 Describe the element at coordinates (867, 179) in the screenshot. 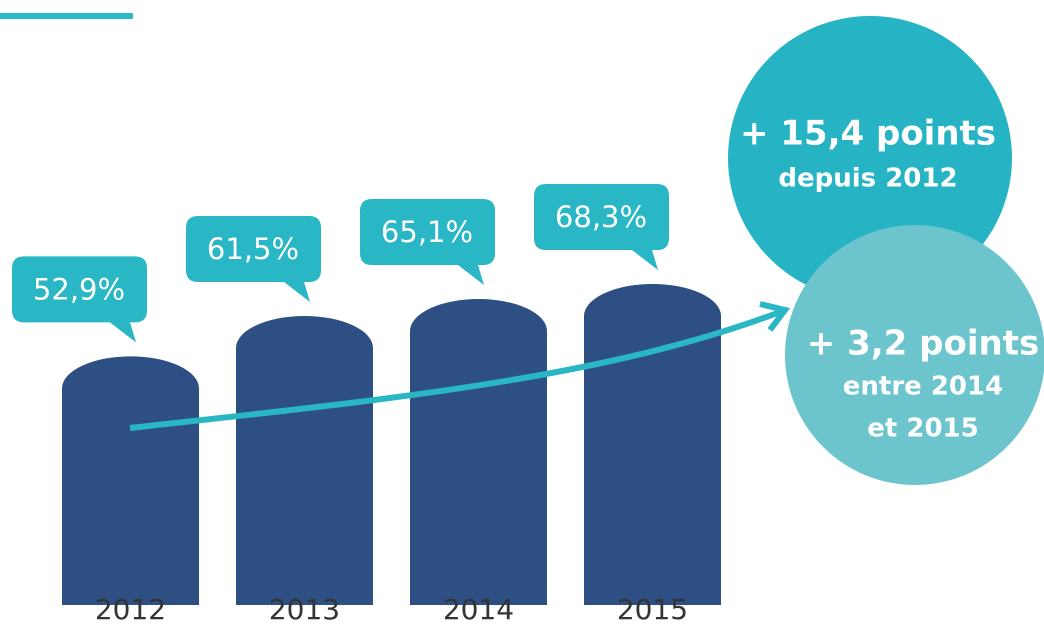

I see `annotation-text: depuis 2012` at that location.